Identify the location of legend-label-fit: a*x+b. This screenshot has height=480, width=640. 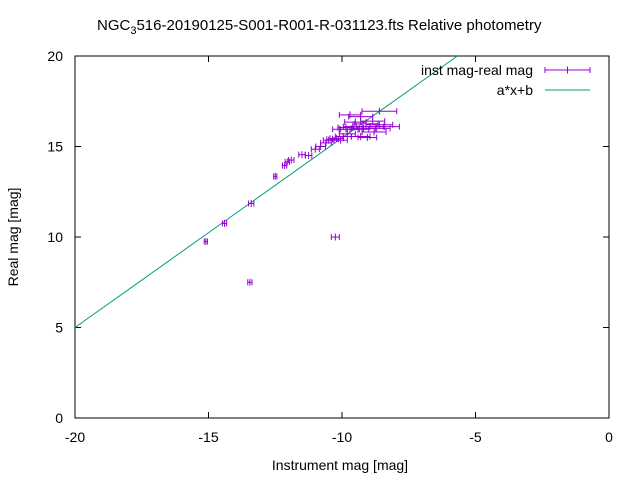
(515, 90).